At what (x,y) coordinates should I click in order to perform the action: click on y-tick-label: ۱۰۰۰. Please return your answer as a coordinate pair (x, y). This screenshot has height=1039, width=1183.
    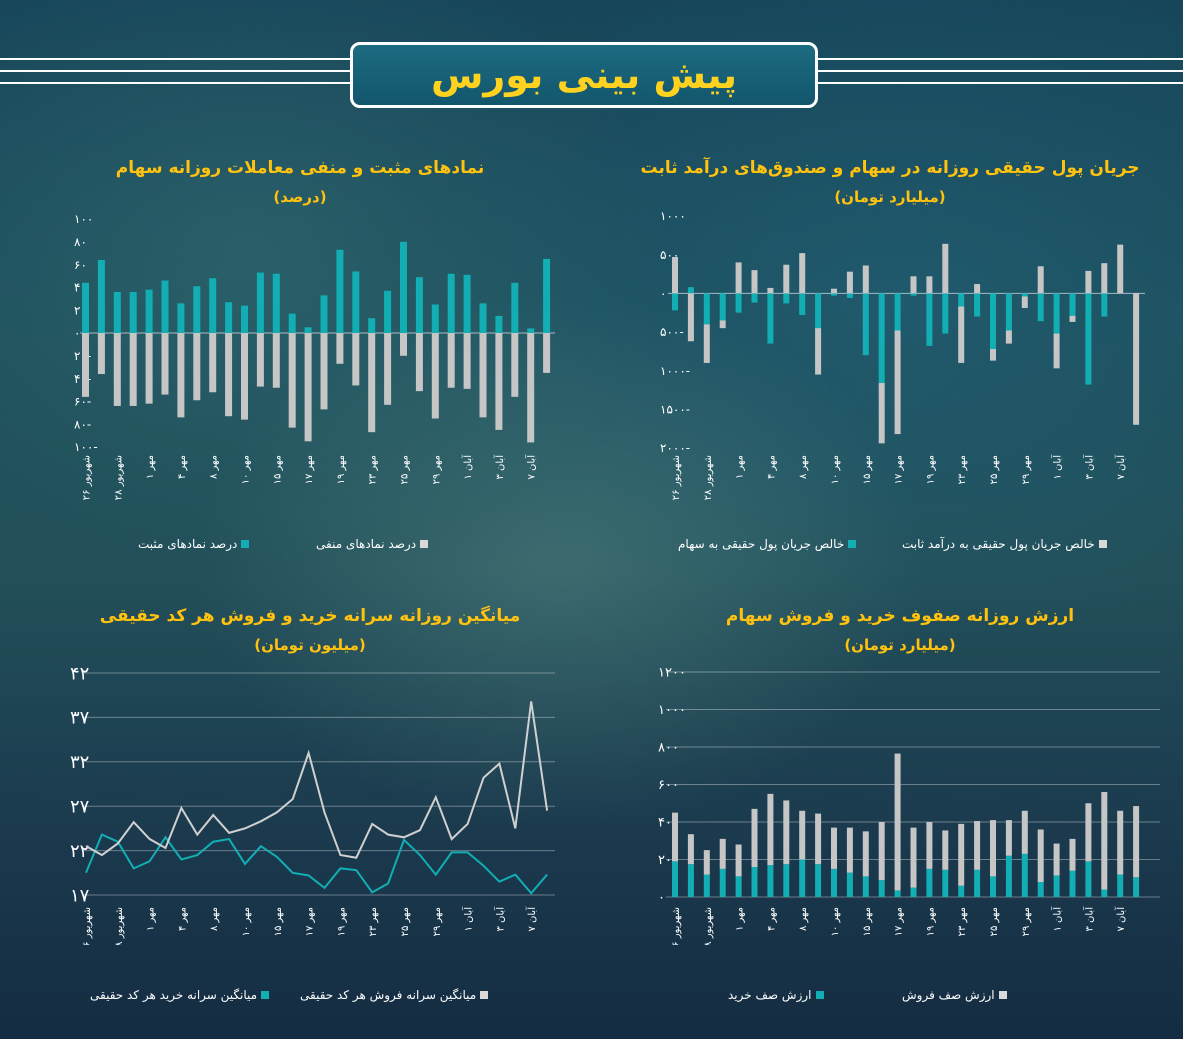
    Looking at the image, I should click on (672, 710).